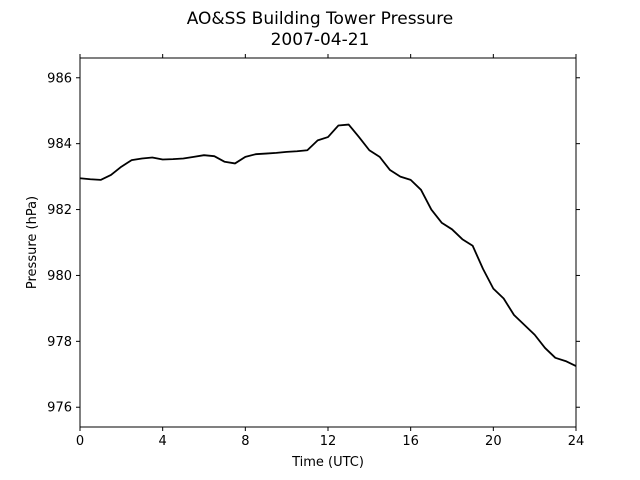  I want to click on x-tick-label: 4, so click(163, 441).